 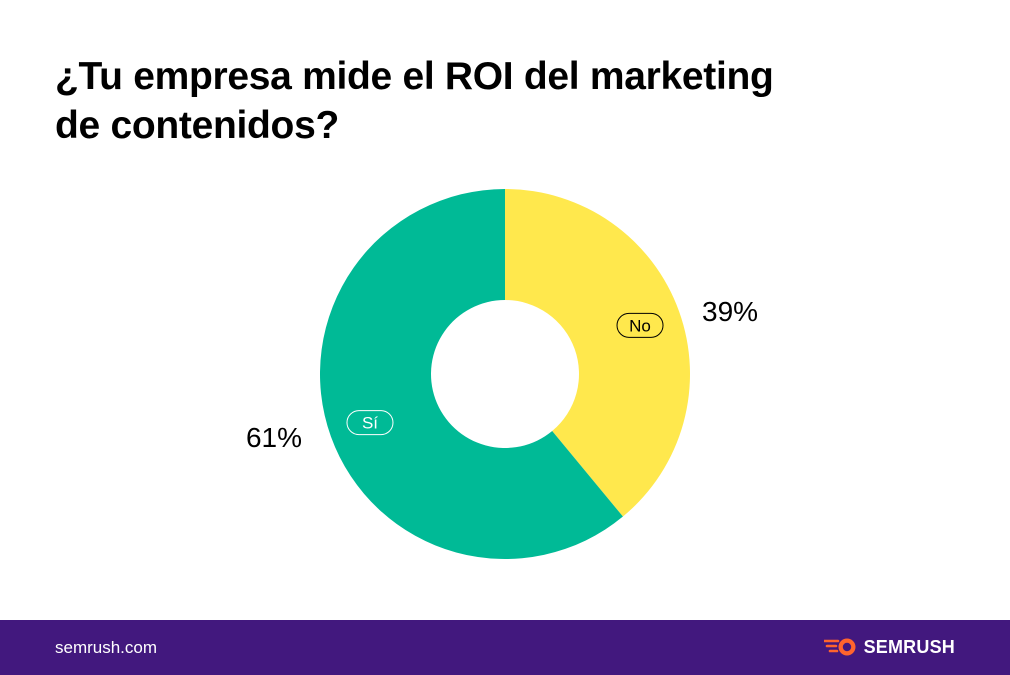 What do you see at coordinates (197, 125) in the screenshot?
I see `chart-title-line-2: de contenidos?` at bounding box center [197, 125].